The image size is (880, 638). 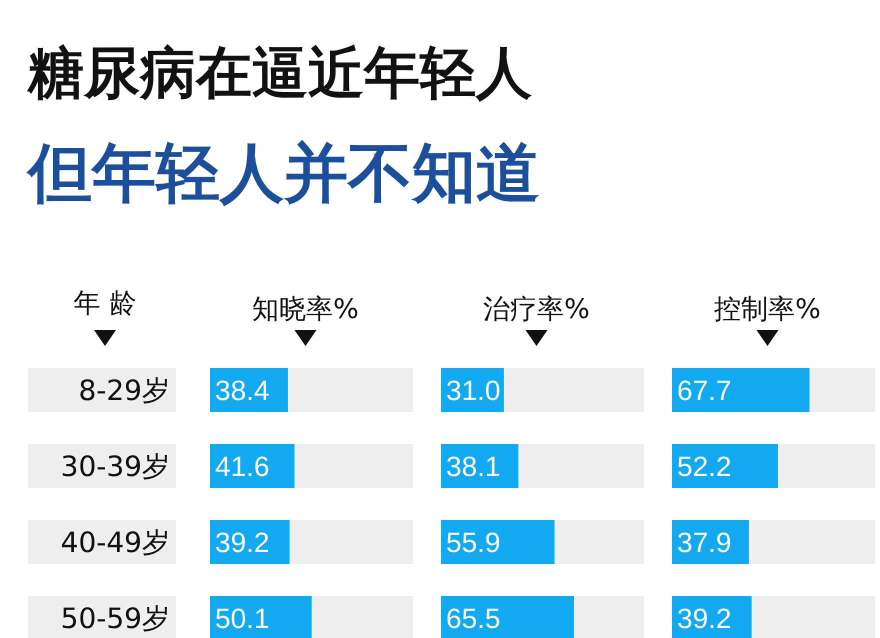 What do you see at coordinates (105, 303) in the screenshot?
I see `y-axis-title: 年 龄` at bounding box center [105, 303].